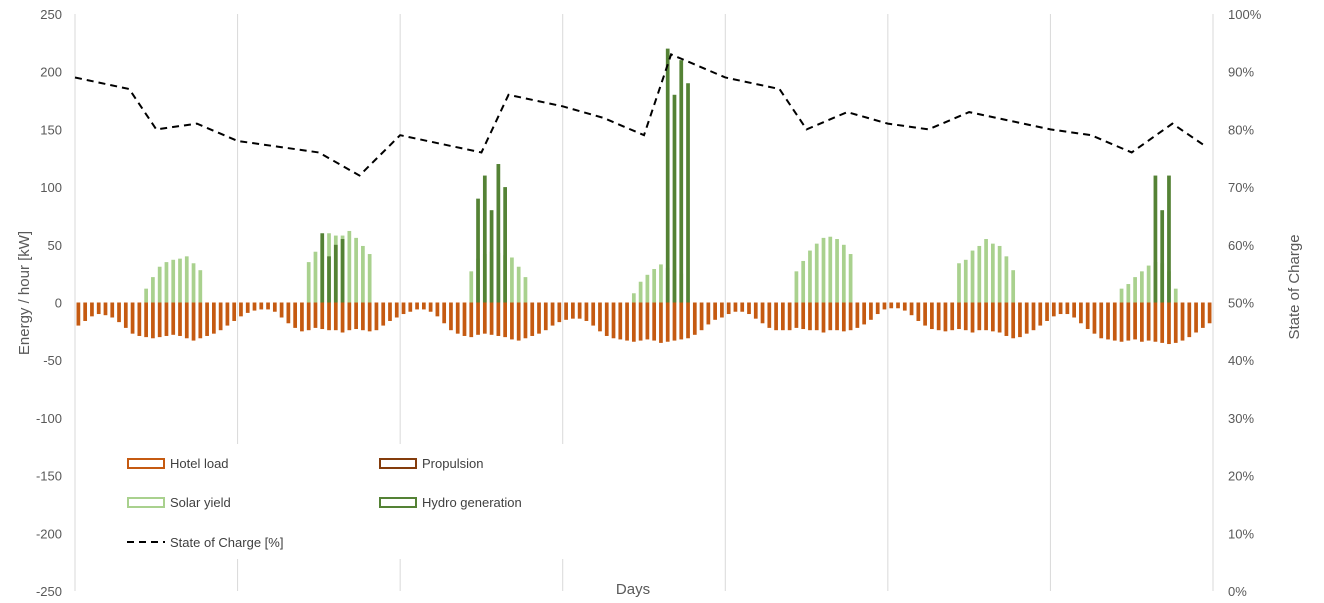 The height and width of the screenshot is (603, 1324). Describe the element at coordinates (633, 589) in the screenshot. I see `x-axis-title: Days` at that location.